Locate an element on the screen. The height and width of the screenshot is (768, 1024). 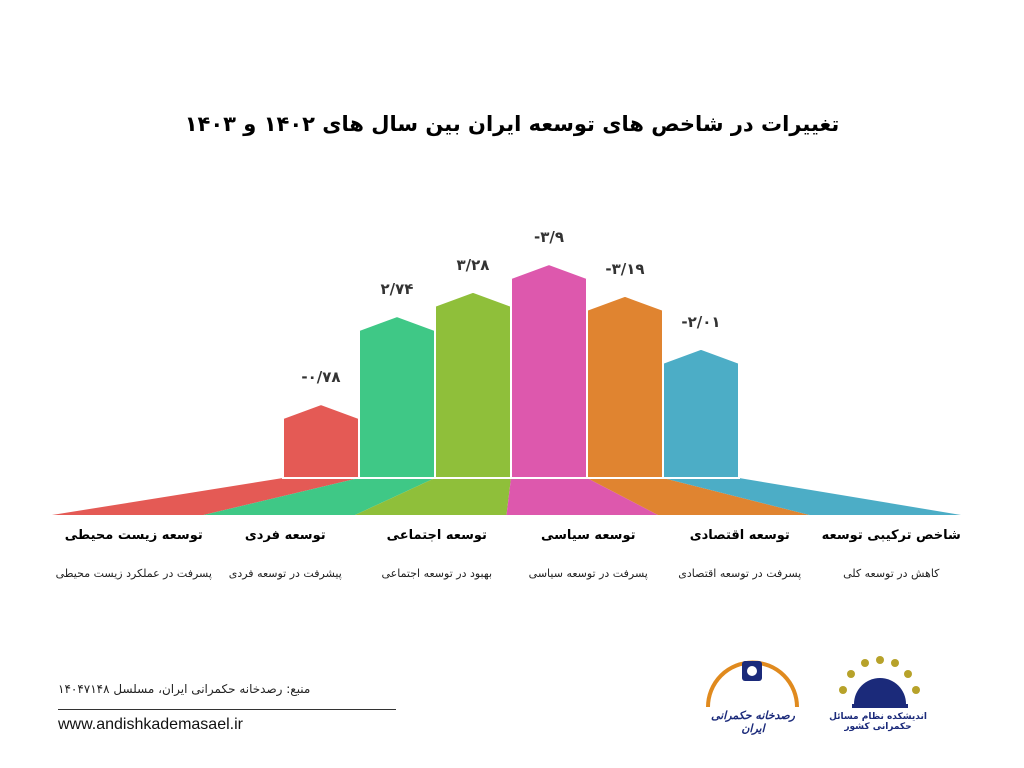
category-name-2: توسعه اجتماعی is located at coordinates (436, 535).